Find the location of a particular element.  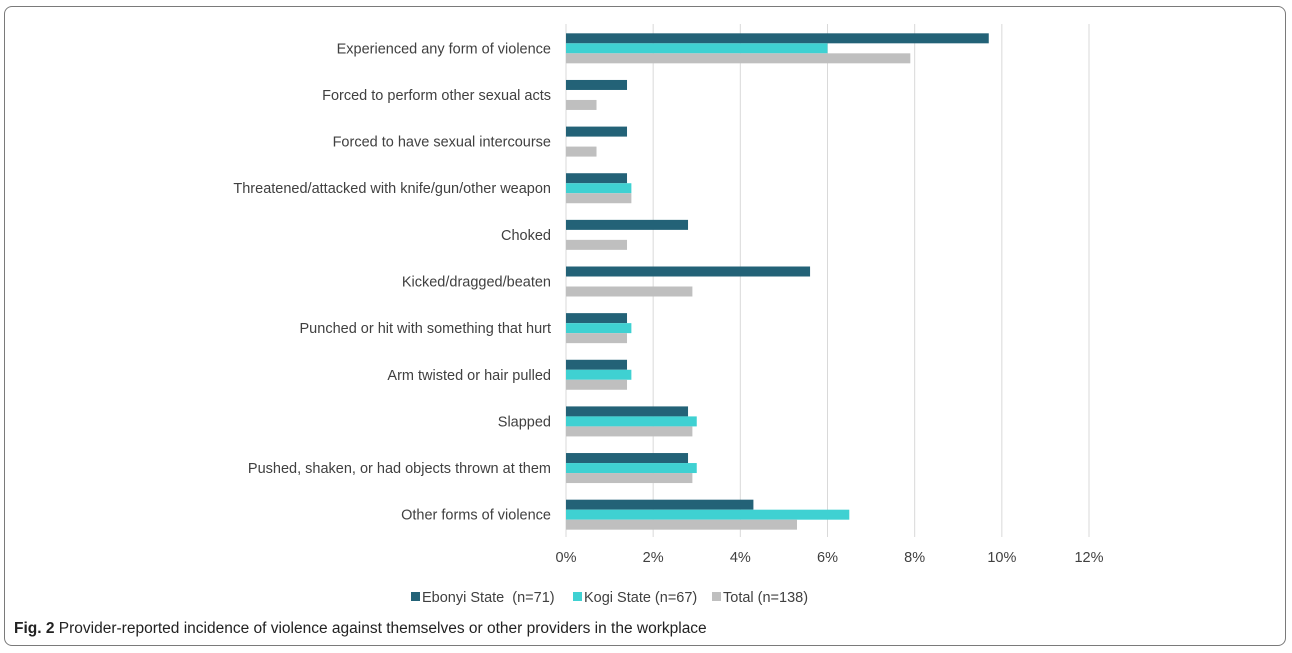

caption-label: Fig. 2 is located at coordinates (34, 628).